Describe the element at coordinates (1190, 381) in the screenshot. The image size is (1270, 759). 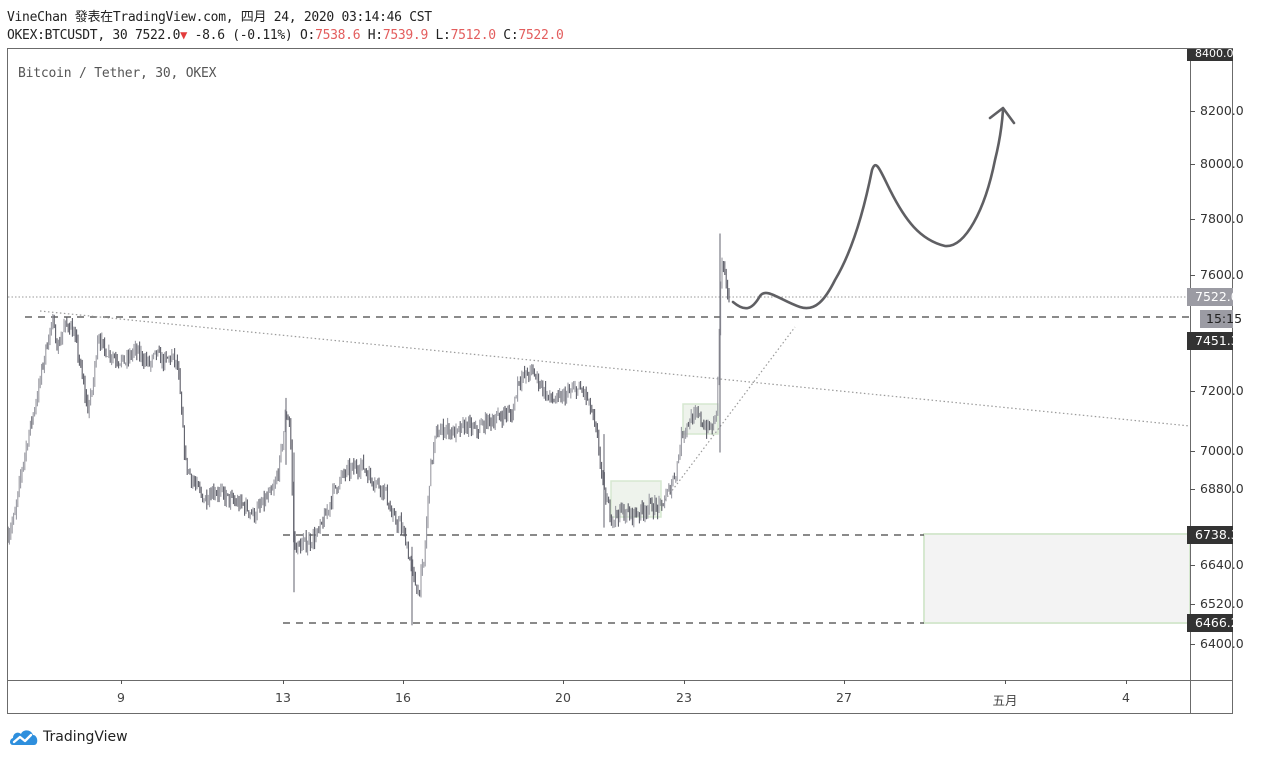
I see `price-axis-divider` at that location.